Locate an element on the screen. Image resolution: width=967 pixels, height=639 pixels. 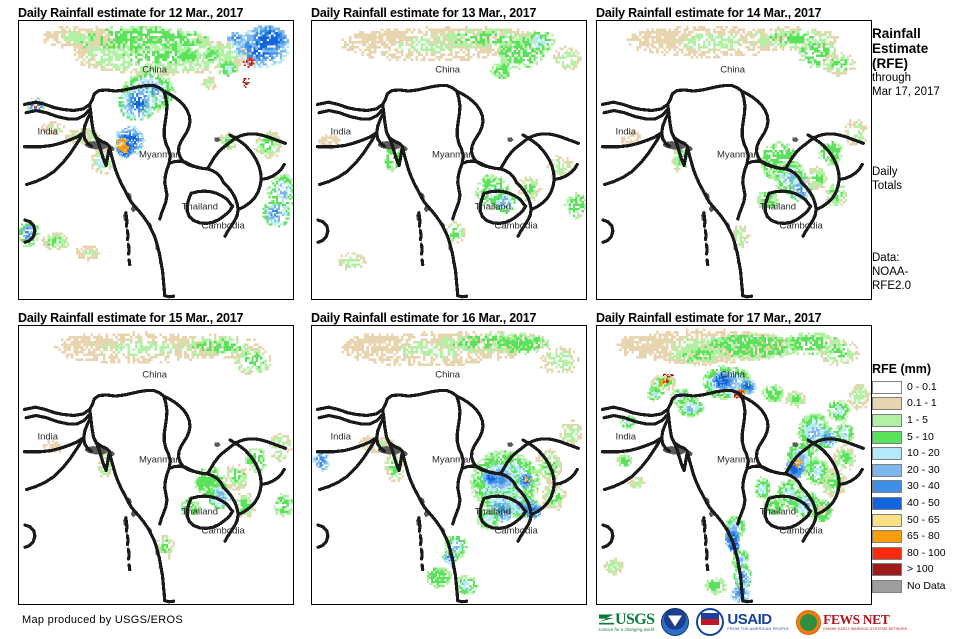
legend-label: 40 - 50 is located at coordinates (923, 502).